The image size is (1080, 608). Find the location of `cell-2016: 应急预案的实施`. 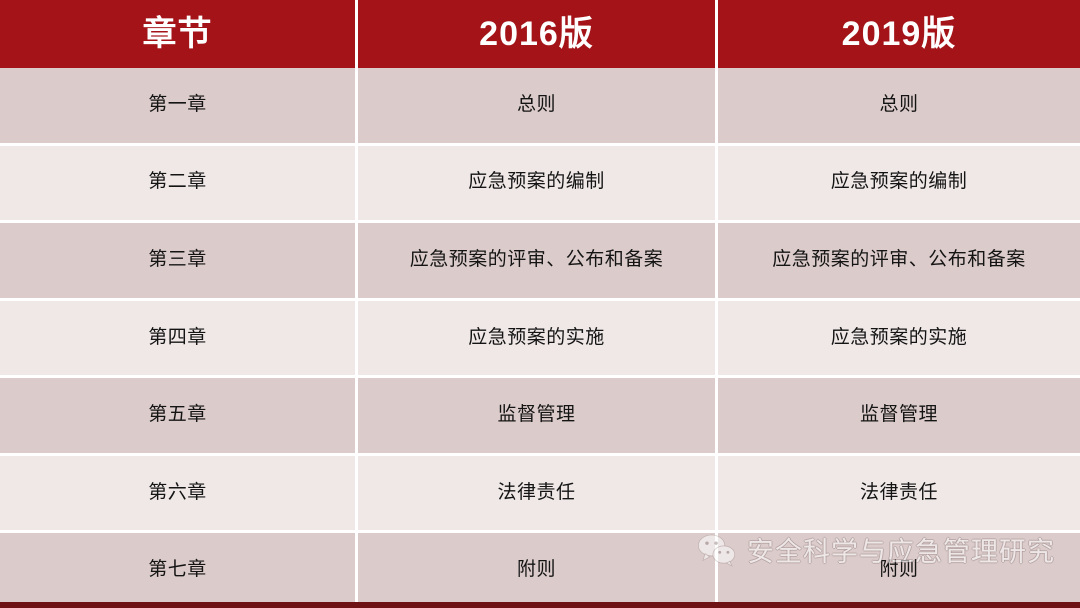

cell-2016: 应急预案的实施 is located at coordinates (536, 338).